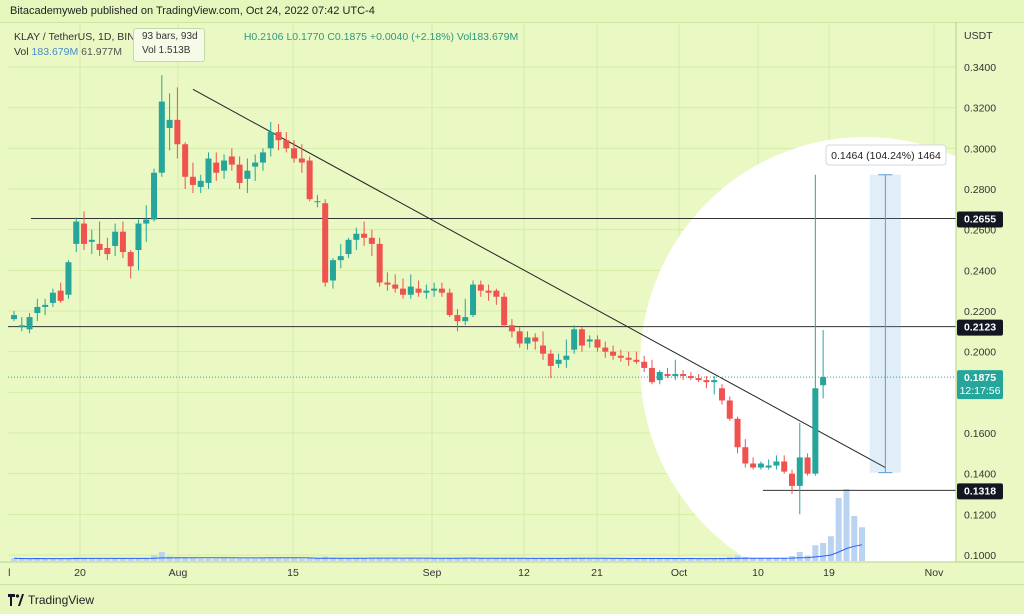 This screenshot has height=614, width=1024. What do you see at coordinates (980, 271) in the screenshot?
I see `price-tick-label: 0.2400` at bounding box center [980, 271].